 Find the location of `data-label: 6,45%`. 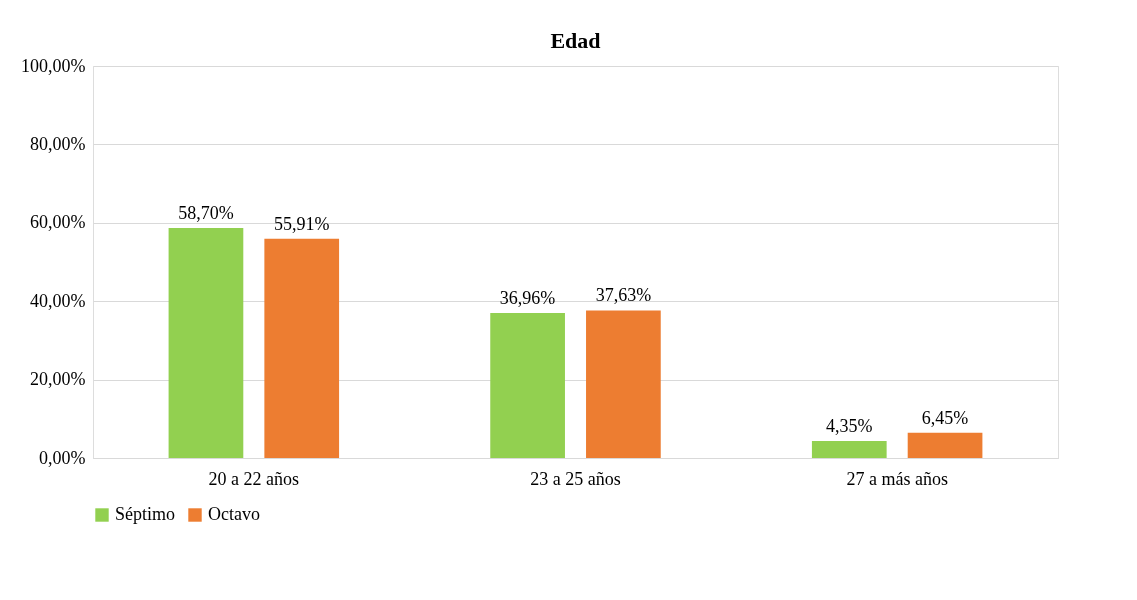

data-label: 6,45% is located at coordinates (945, 417).